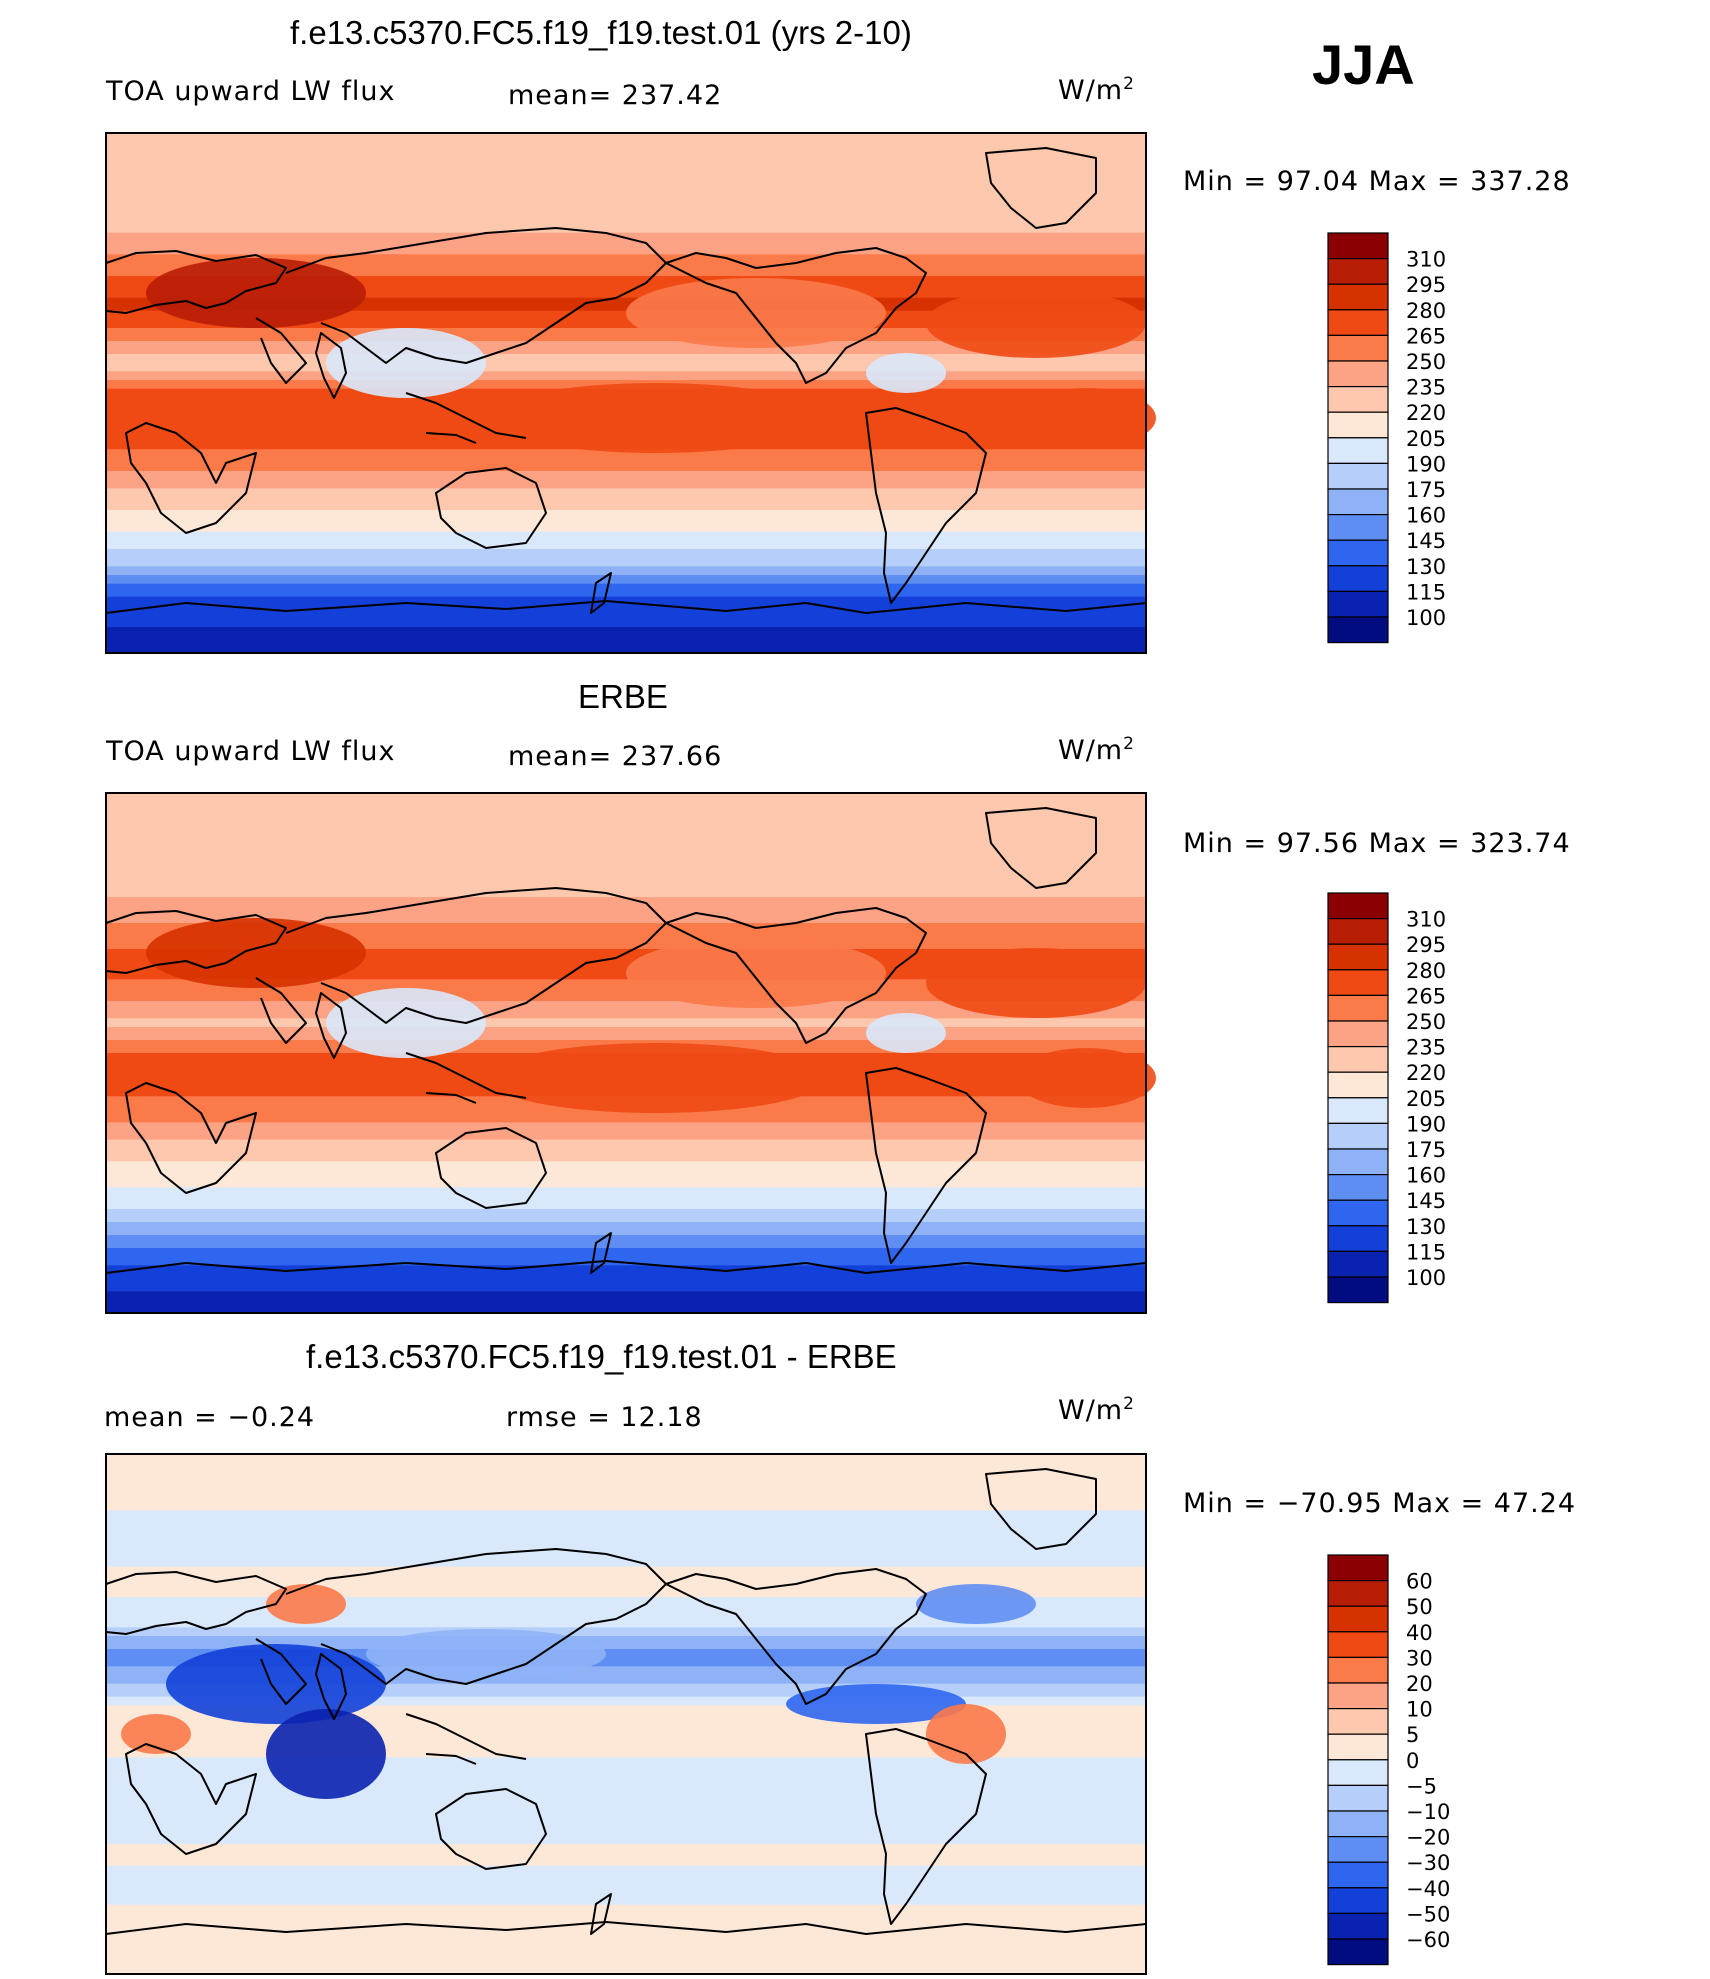  What do you see at coordinates (1426, 971) in the screenshot?
I see `colorbar-label: 280` at bounding box center [1426, 971].